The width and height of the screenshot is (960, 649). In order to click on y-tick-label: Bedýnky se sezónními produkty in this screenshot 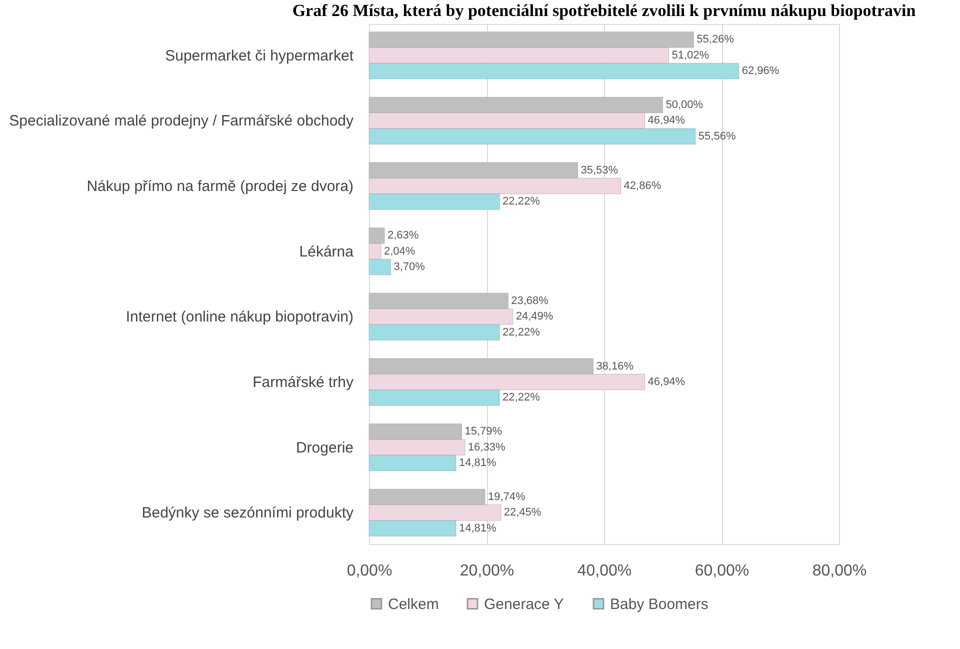, I will do `click(248, 513)`.